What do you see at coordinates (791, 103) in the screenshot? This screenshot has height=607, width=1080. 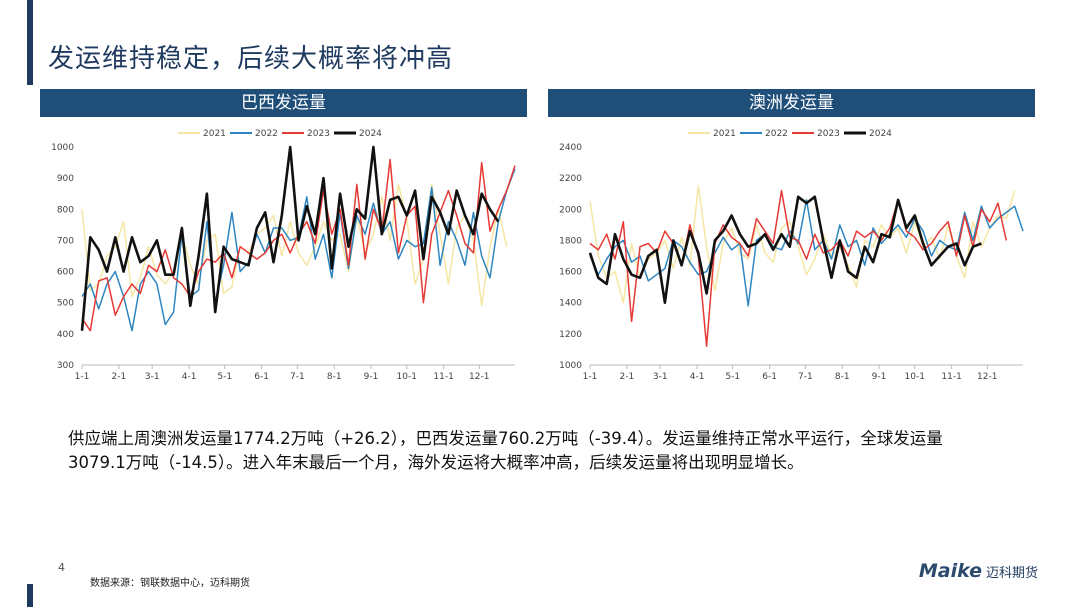 I see `australia-chart-header: 澳洲发运量` at bounding box center [791, 103].